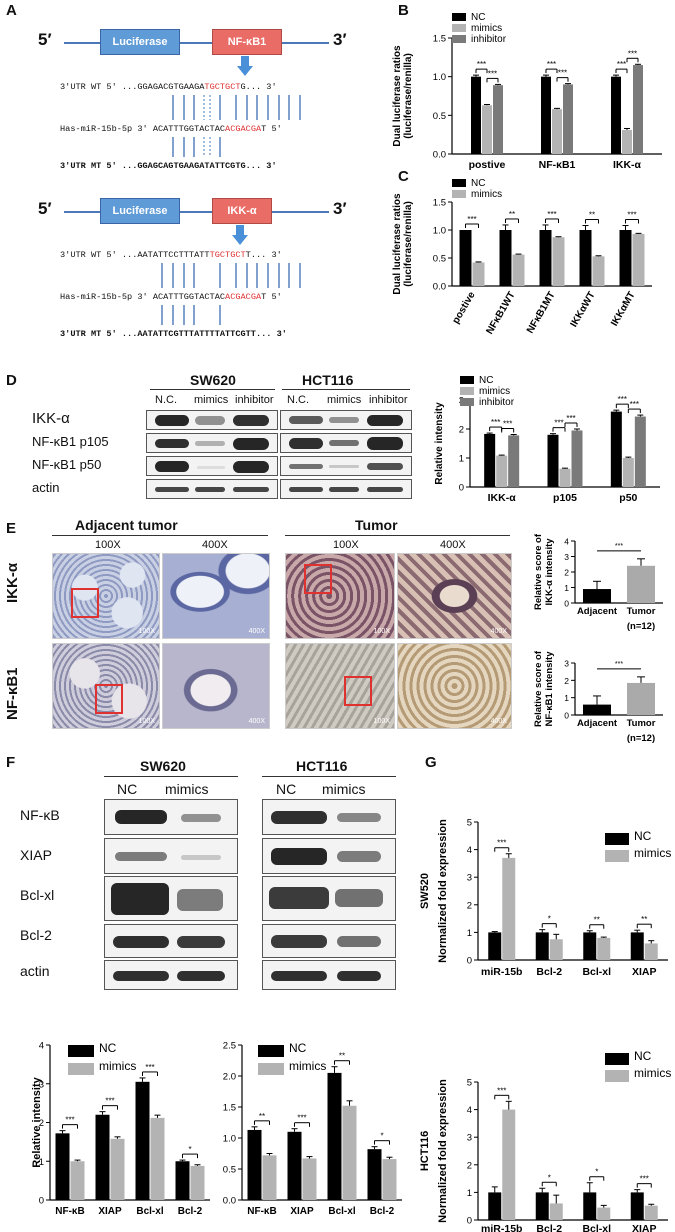  What do you see at coordinates (487, 165) in the screenshot?
I see `x-tick-label: postive` at bounding box center [487, 165].